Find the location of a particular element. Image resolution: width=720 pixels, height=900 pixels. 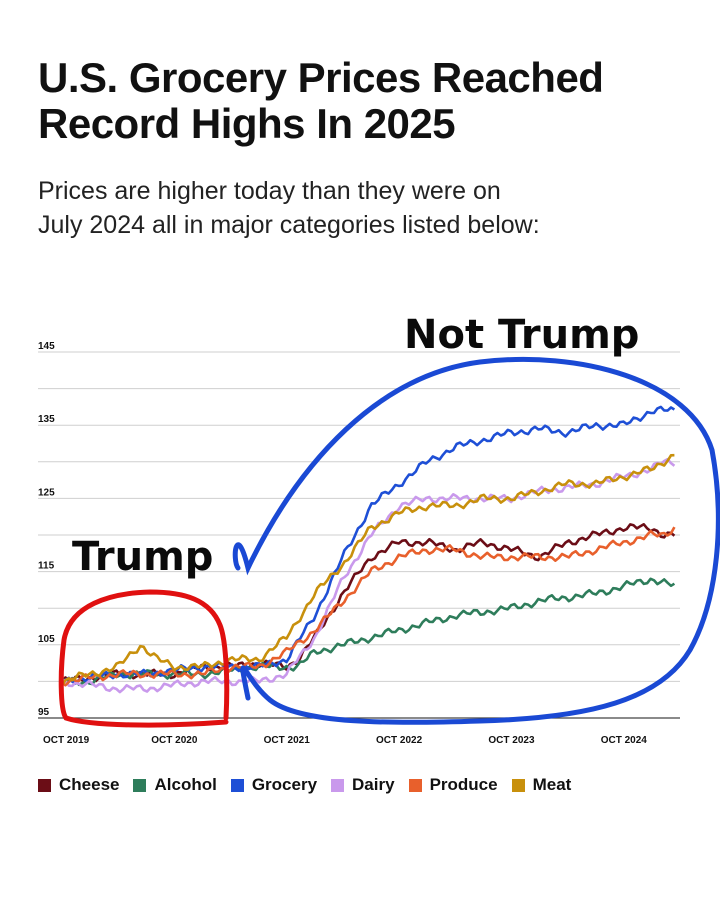

legend-item-cheese: Cheese is located at coordinates (78, 785).